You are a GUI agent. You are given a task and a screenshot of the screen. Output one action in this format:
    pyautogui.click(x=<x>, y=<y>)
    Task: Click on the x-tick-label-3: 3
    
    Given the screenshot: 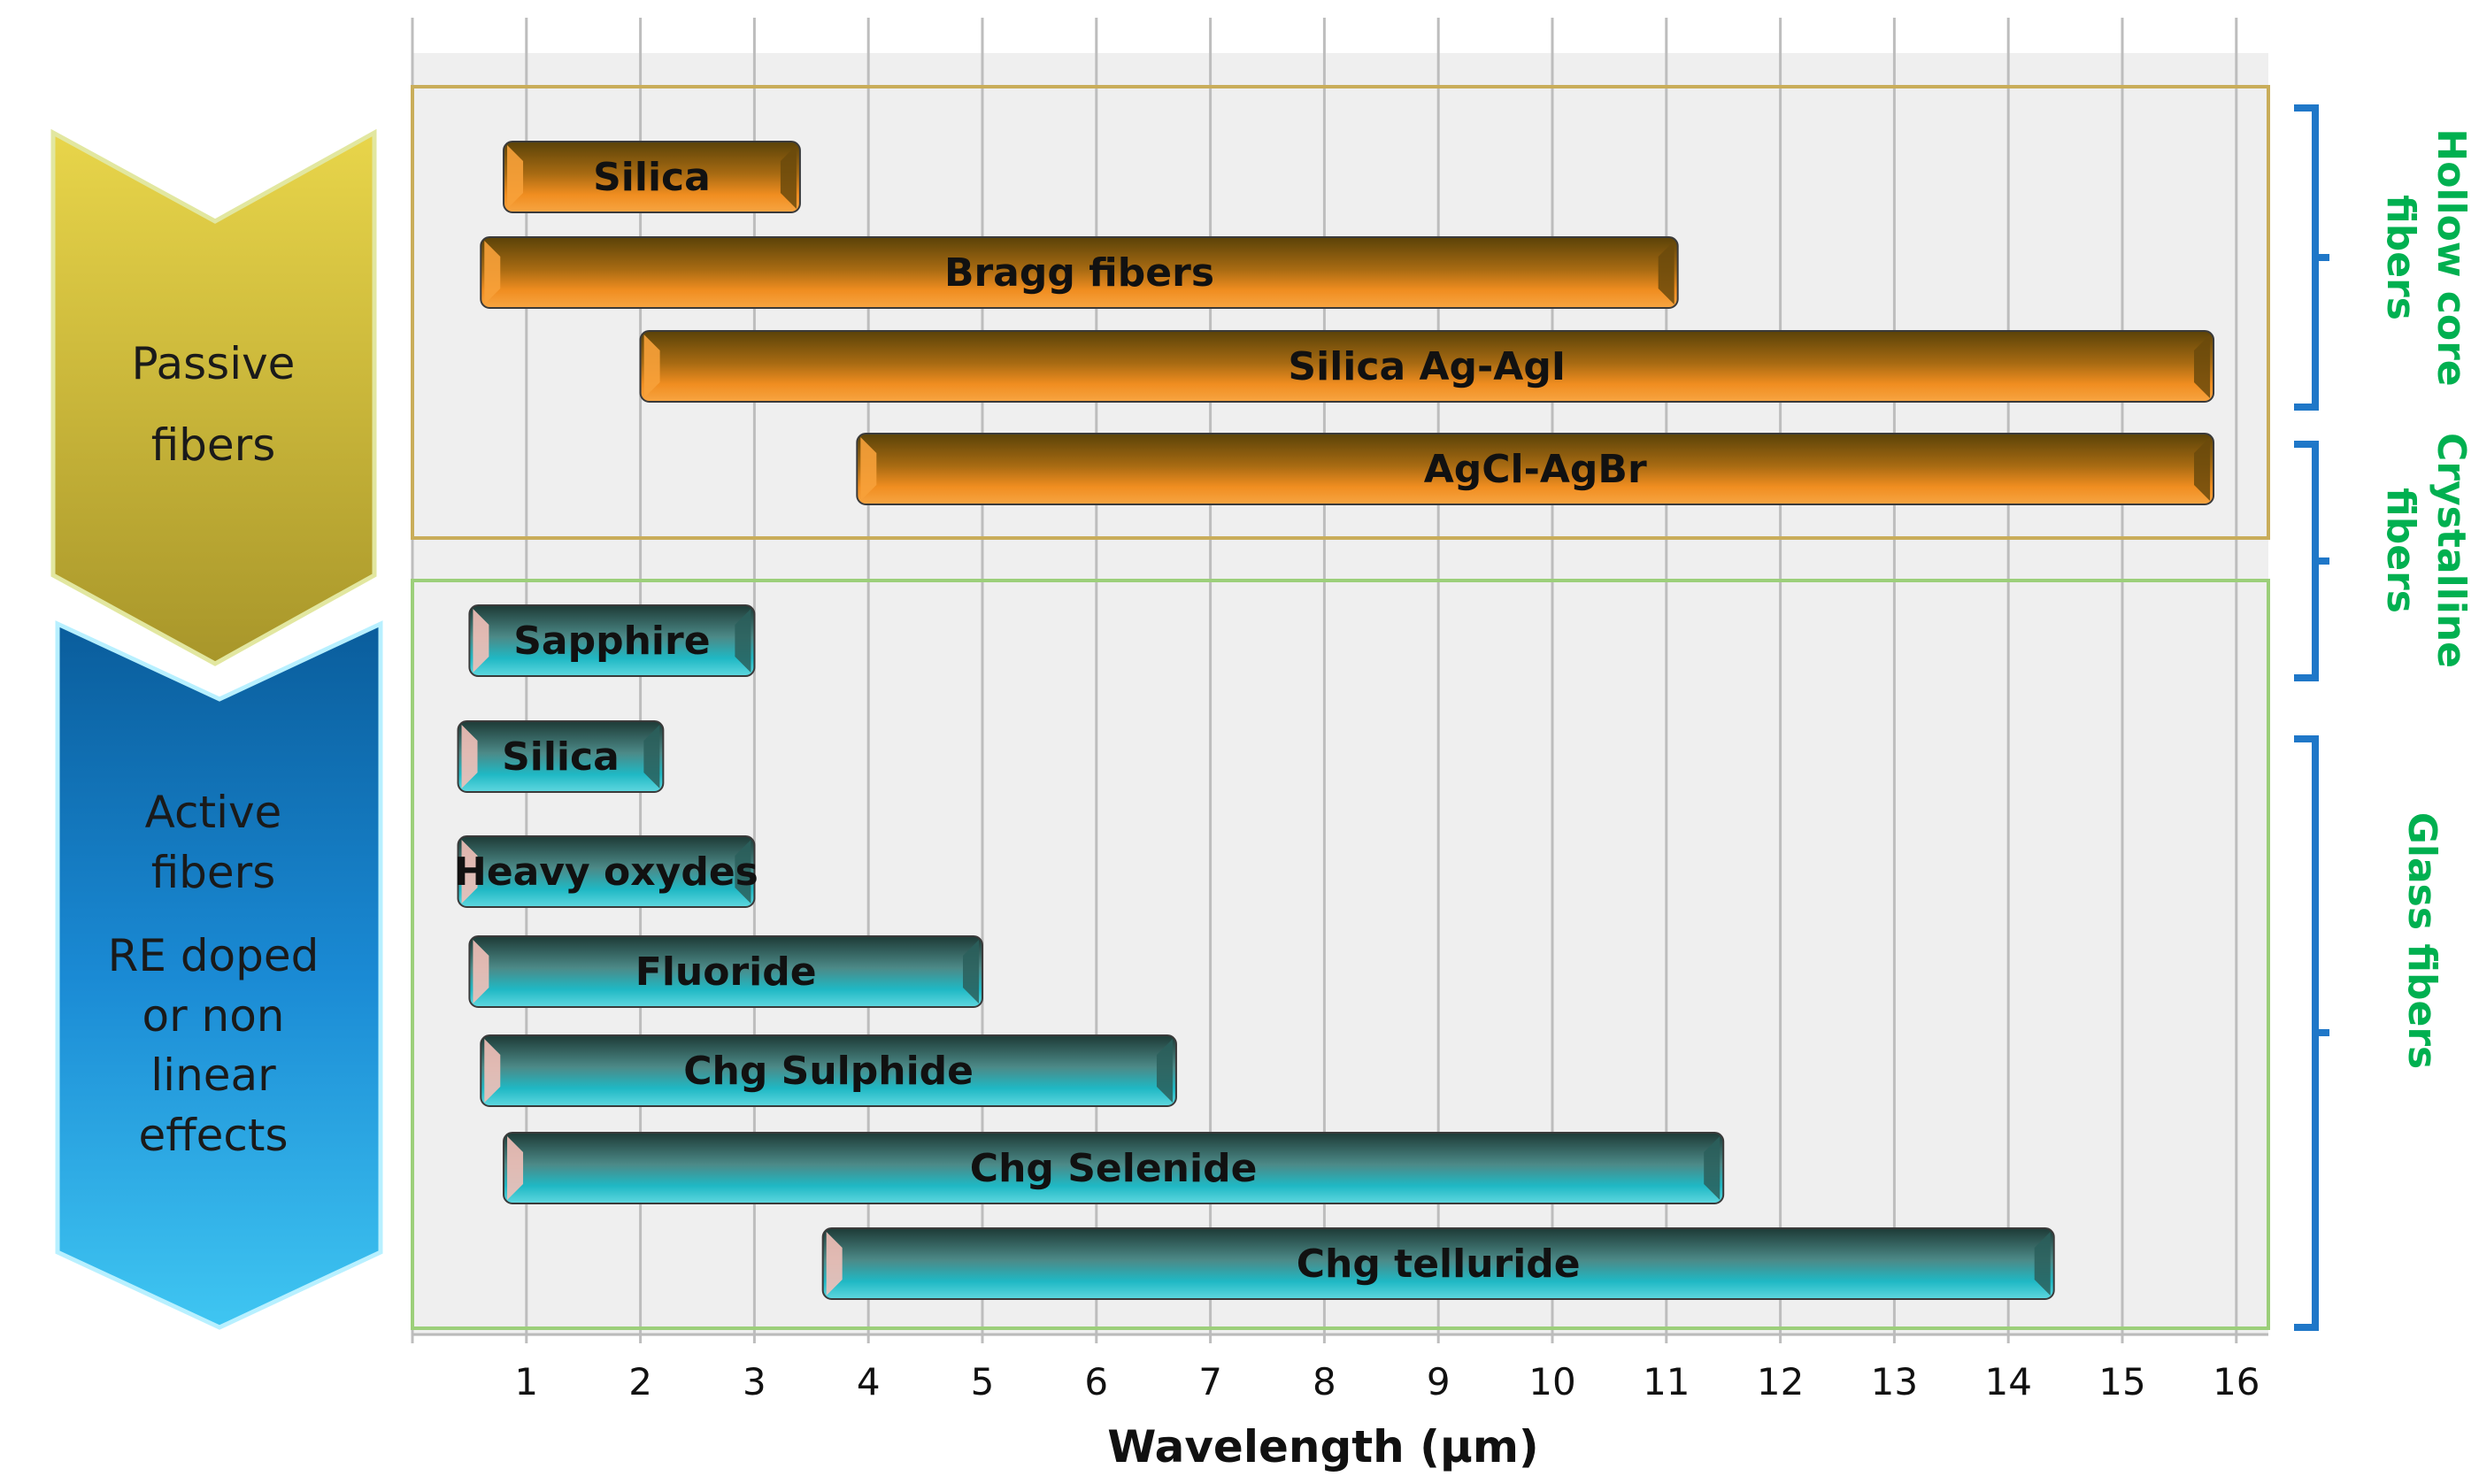 What is the action you would take?
    pyautogui.click(x=754, y=1381)
    